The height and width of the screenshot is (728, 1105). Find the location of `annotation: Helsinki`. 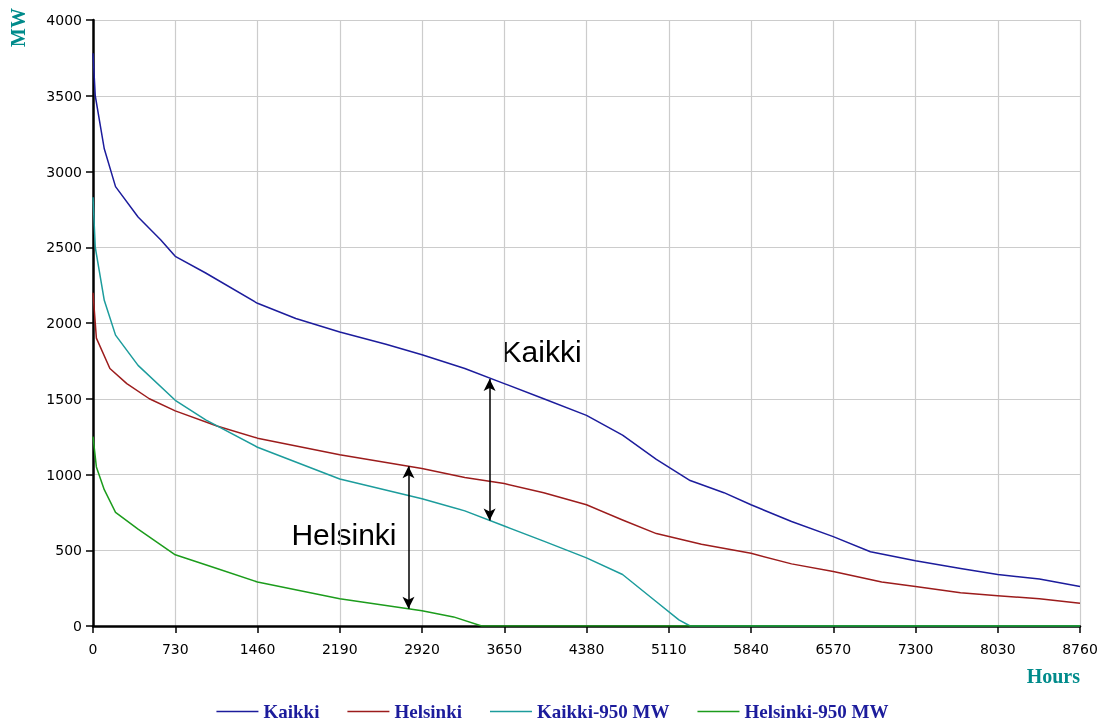

annotation: Helsinki is located at coordinates (344, 534).